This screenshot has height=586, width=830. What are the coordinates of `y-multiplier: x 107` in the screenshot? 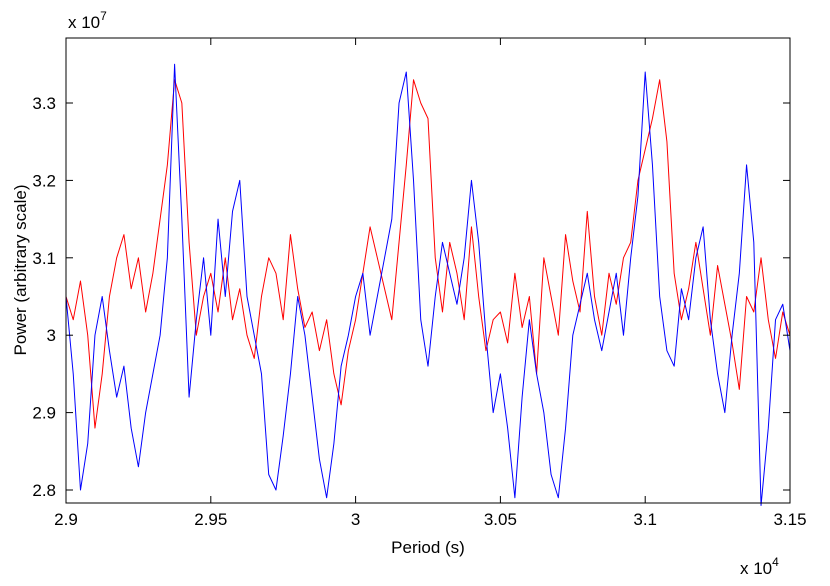 It's located at (87, 20).